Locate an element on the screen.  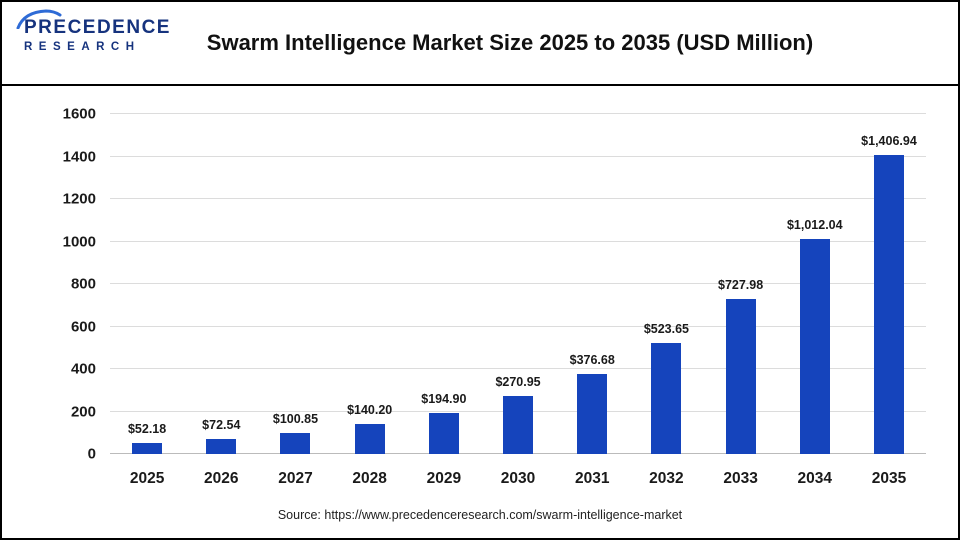
x-tick-label: 2035 is located at coordinates (889, 478).